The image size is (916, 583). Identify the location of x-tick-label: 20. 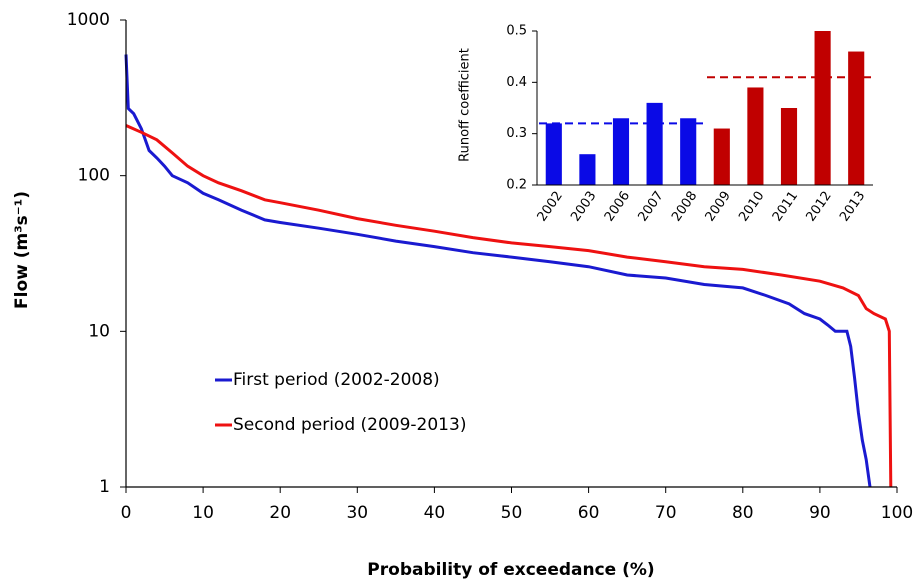
(280, 513).